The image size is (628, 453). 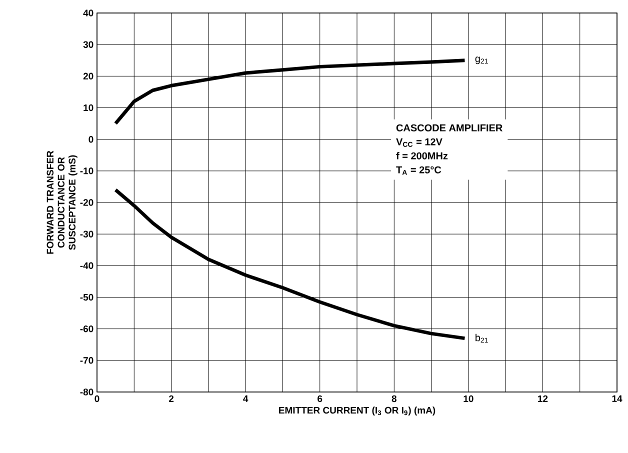 I want to click on y-tick-label: -30, so click(x=87, y=234).